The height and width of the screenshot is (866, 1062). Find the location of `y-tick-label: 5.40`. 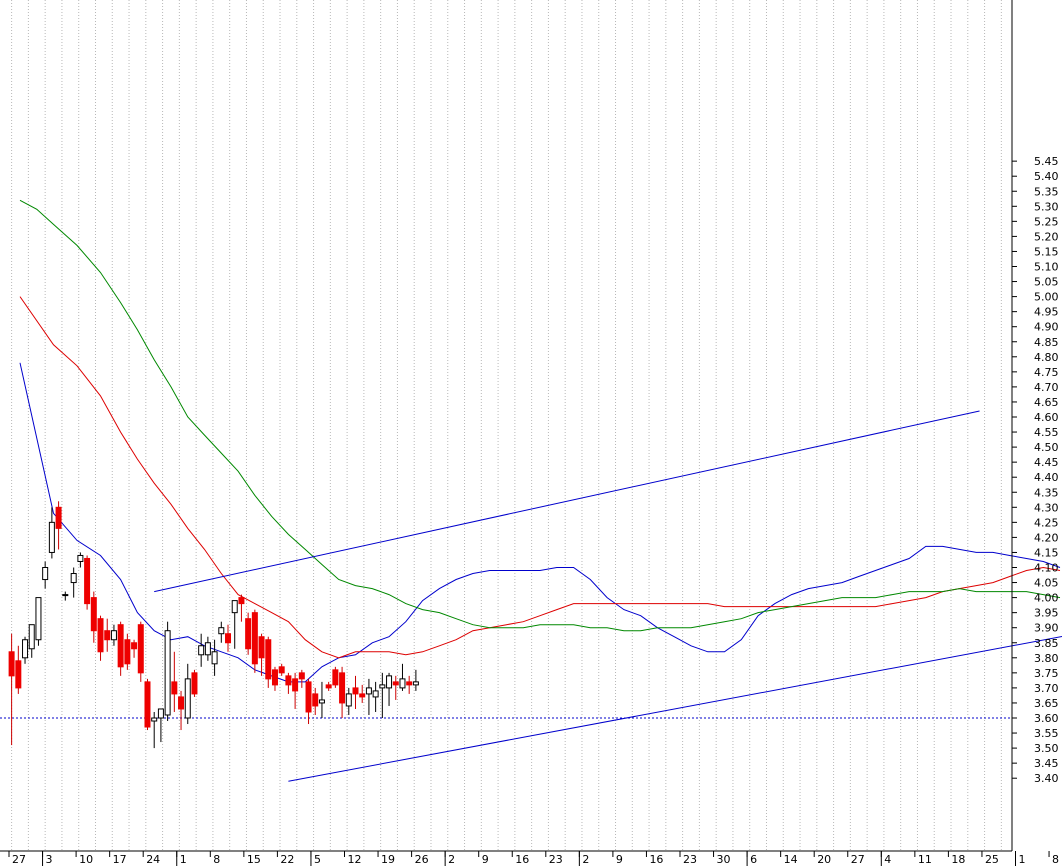

y-tick-label: 5.40 is located at coordinates (1046, 176).